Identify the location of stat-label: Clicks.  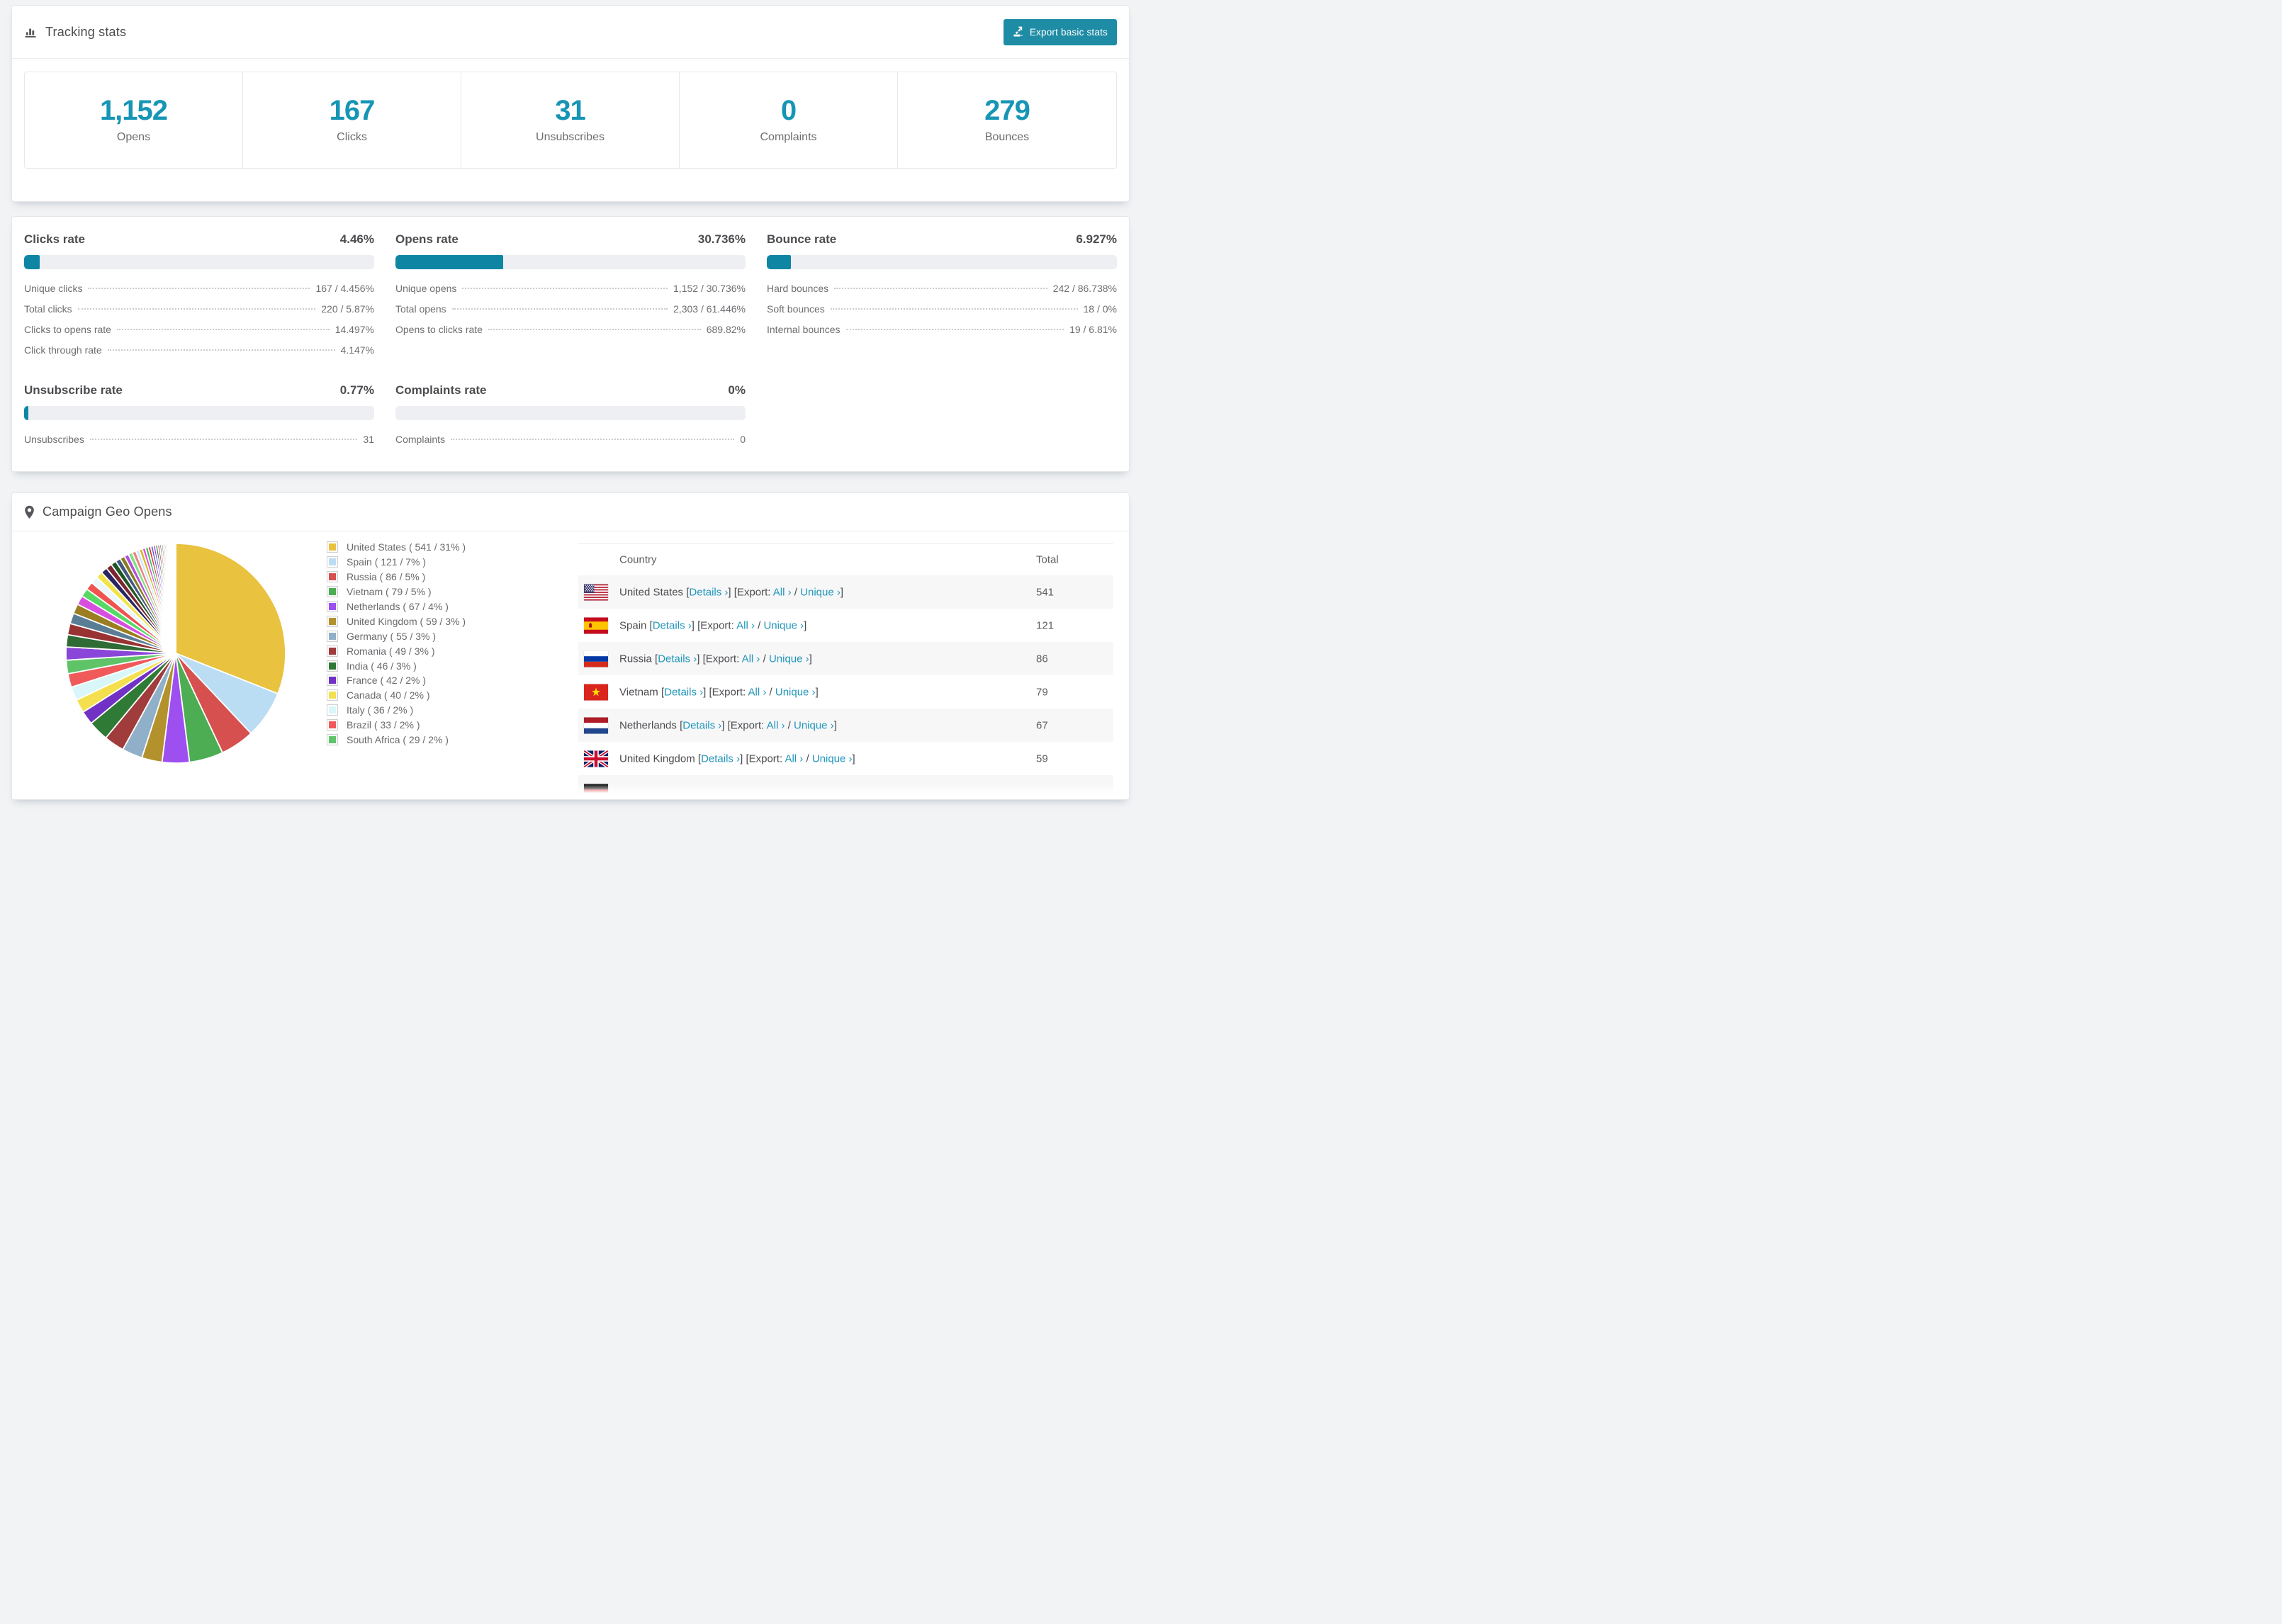
(352, 137).